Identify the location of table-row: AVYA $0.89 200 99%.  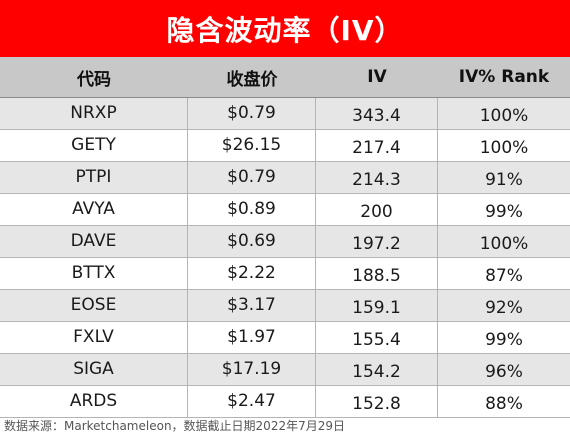
(285, 210).